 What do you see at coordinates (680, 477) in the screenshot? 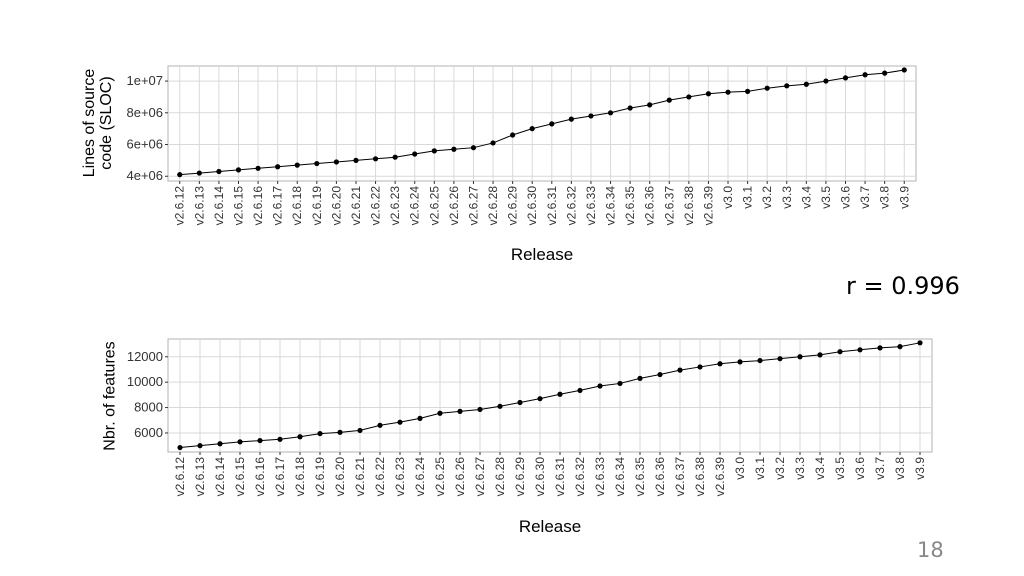
I see `x-tick-label: v2.6.37` at bounding box center [680, 477].